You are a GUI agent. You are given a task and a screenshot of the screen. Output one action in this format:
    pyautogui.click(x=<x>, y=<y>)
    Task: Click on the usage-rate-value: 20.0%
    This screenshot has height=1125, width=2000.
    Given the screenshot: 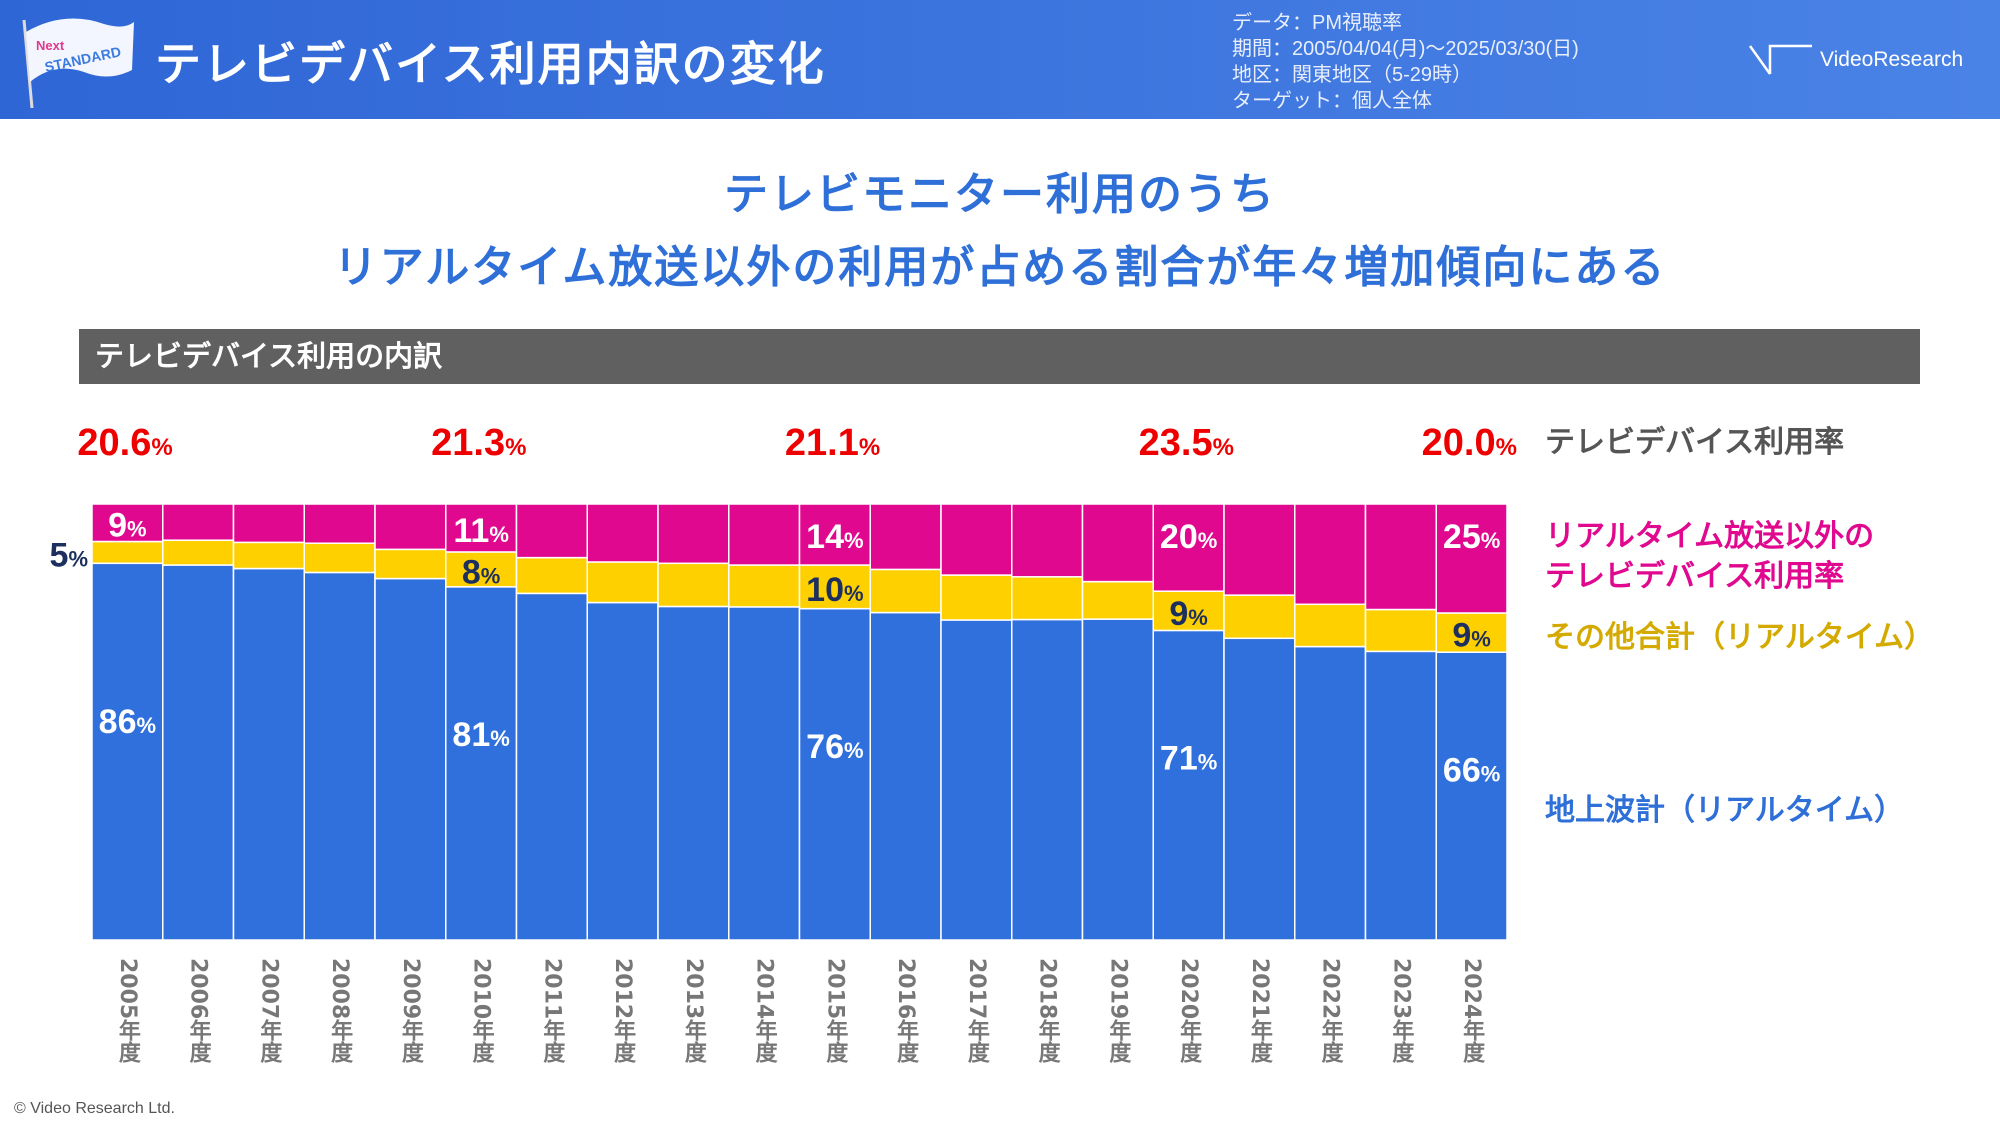 What is the action you would take?
    pyautogui.click(x=1469, y=443)
    